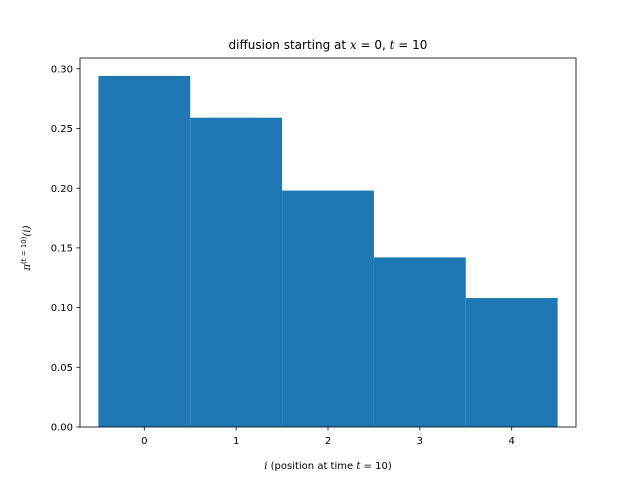 The height and width of the screenshot is (480, 640). Describe the element at coordinates (62, 248) in the screenshot. I see `y-tick-label: 0.15` at that location.